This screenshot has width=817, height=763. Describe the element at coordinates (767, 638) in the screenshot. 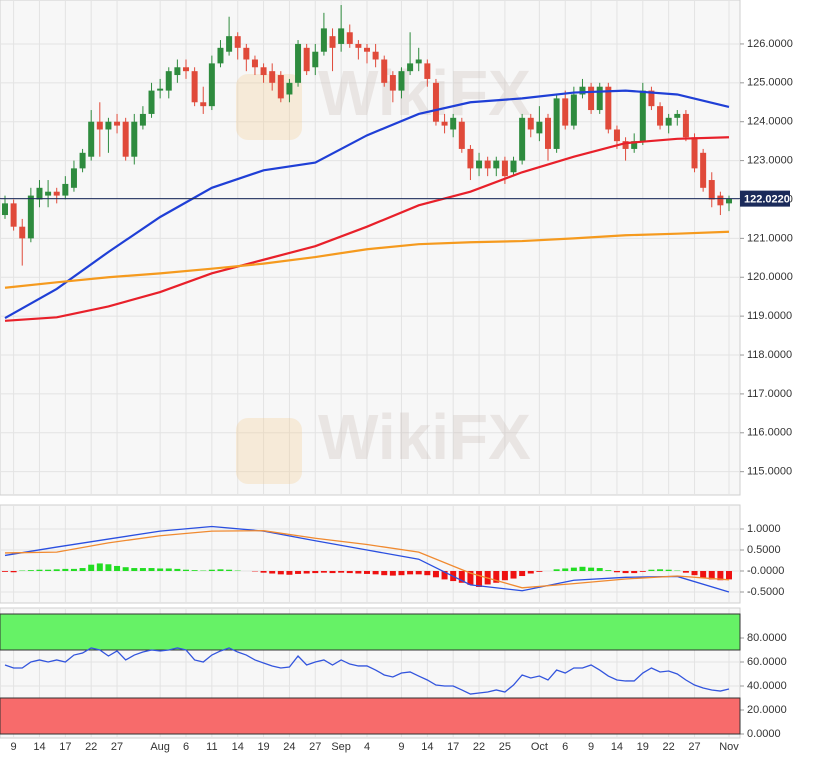

I see `y-tick-label: 80.0000` at that location.